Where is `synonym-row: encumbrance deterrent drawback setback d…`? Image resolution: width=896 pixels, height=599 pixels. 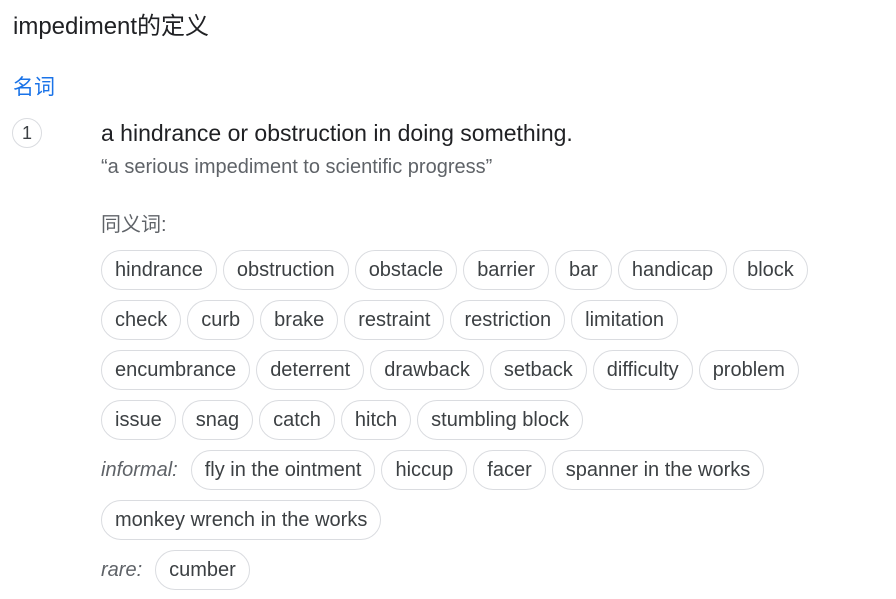 synonym-row: encumbrance deterrent drawback setback d… is located at coordinates (453, 370).